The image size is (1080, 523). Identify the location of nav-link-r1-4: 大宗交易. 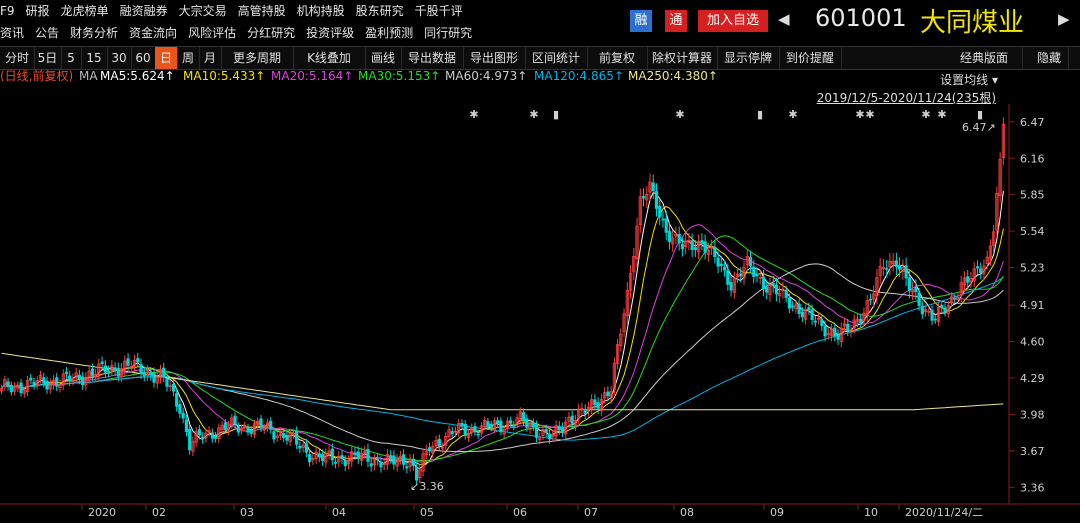
(202, 11).